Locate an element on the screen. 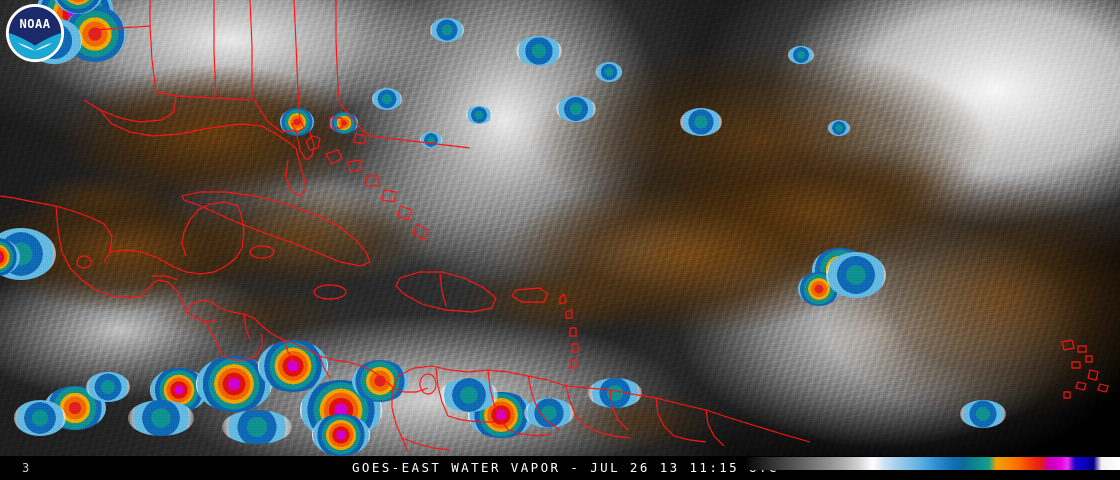 The image size is (1120, 480). color-scale-ramp is located at coordinates (932, 463).